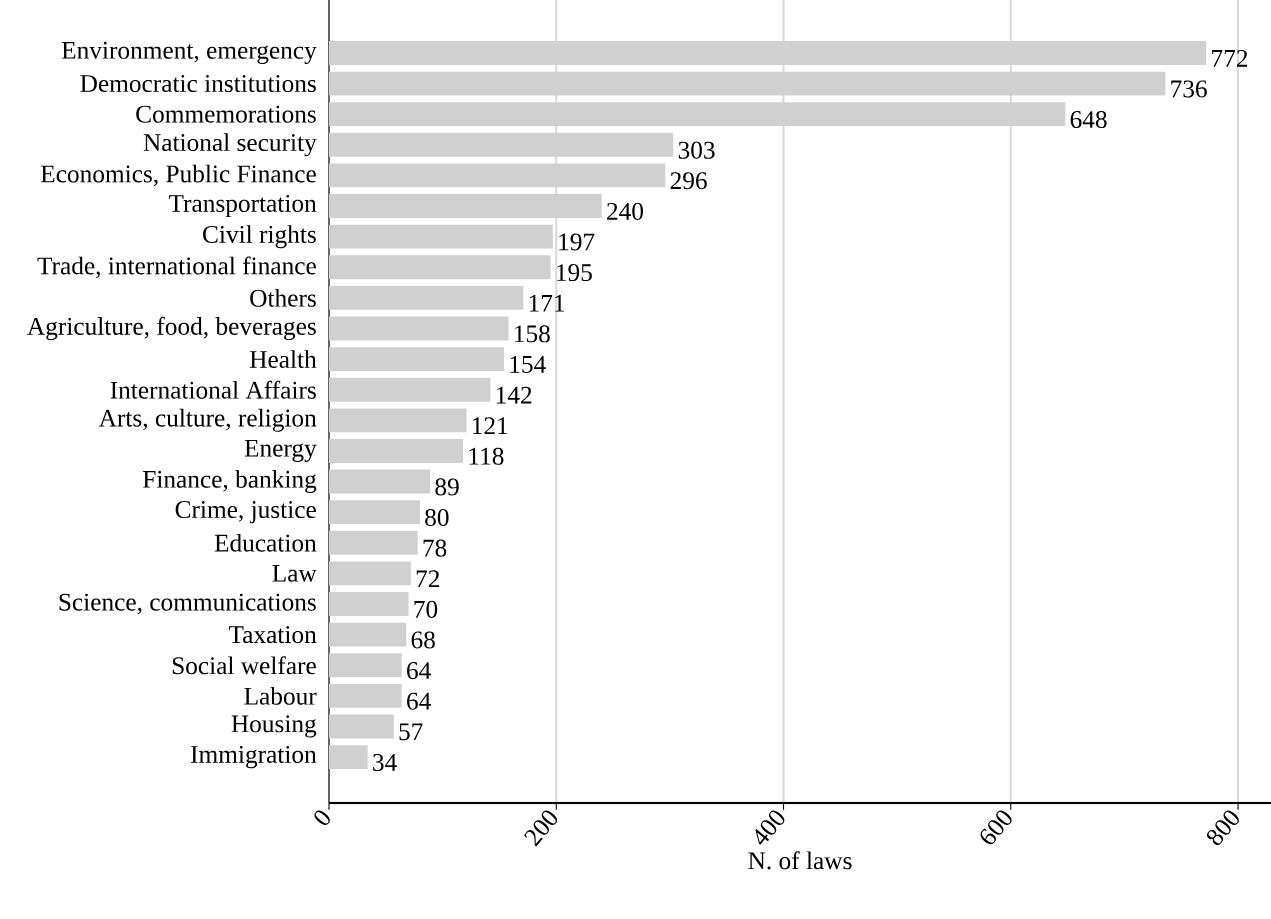 This screenshot has width=1271, height=919. What do you see at coordinates (577, 242) in the screenshot?
I see `data-label: 197` at bounding box center [577, 242].